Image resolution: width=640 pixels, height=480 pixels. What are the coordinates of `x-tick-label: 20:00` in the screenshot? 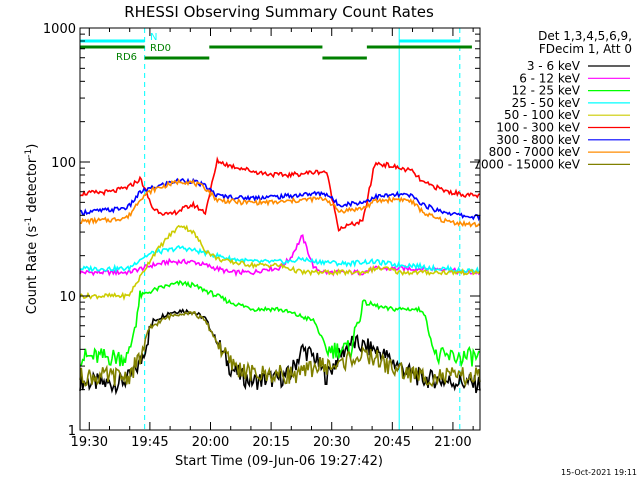 It's located at (210, 442).